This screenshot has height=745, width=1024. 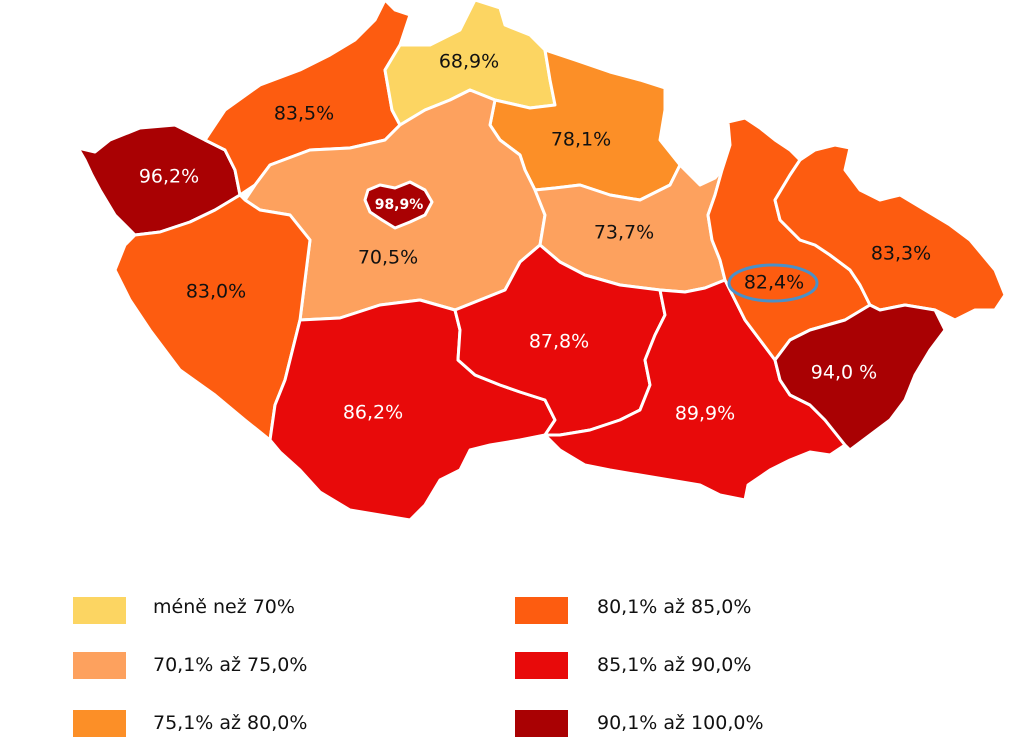 What do you see at coordinates (581, 140) in the screenshot?
I see `label-kralovehradecky: 78,1%` at bounding box center [581, 140].